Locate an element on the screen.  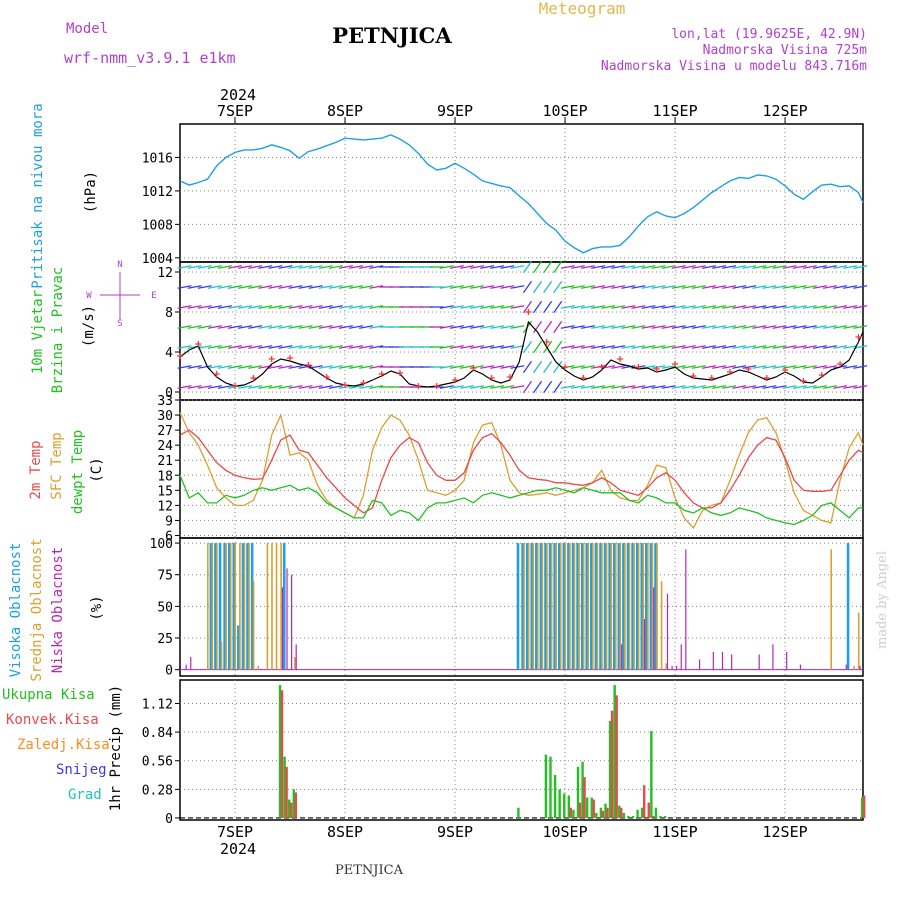
compass-south: S is located at coordinates (119, 324).